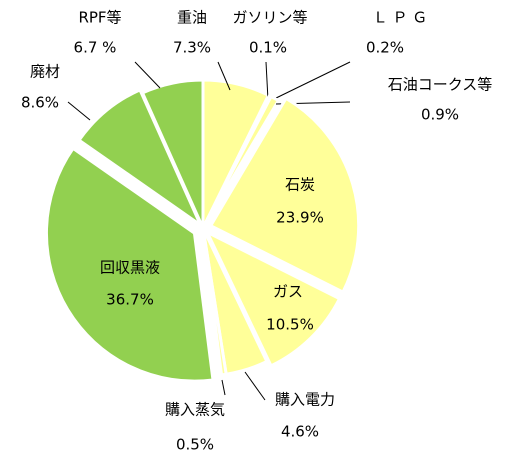 The height and width of the screenshot is (459, 505). What do you see at coordinates (440, 85) in the screenshot?
I see `slice-label: 石油コークス等` at bounding box center [440, 85].